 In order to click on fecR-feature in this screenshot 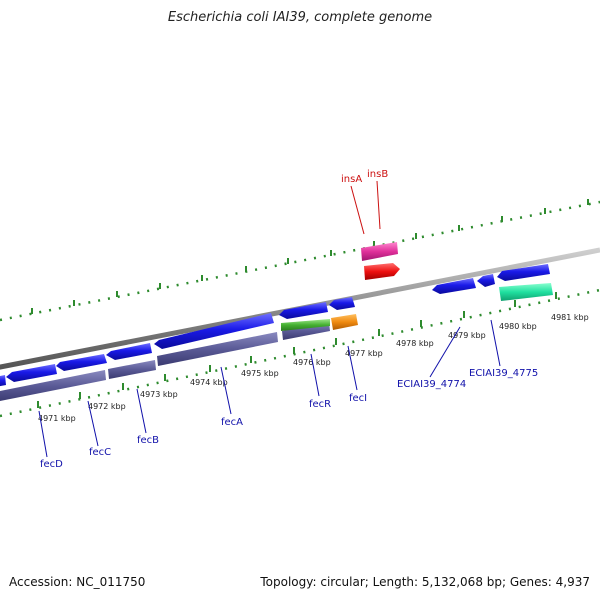, I will do `click(305, 325)`.